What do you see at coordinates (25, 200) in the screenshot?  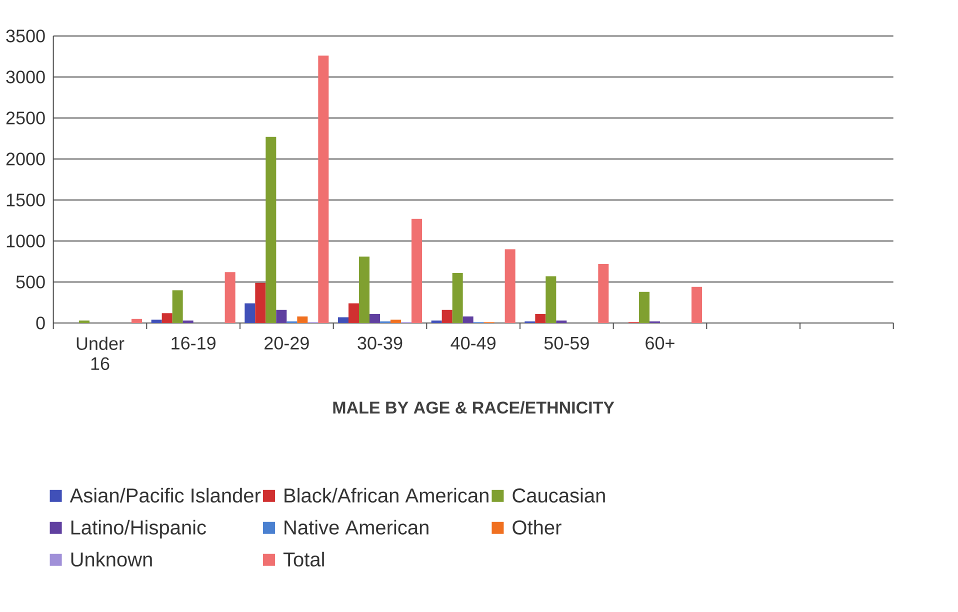 I see `y-tick-label: 1500` at bounding box center [25, 200].